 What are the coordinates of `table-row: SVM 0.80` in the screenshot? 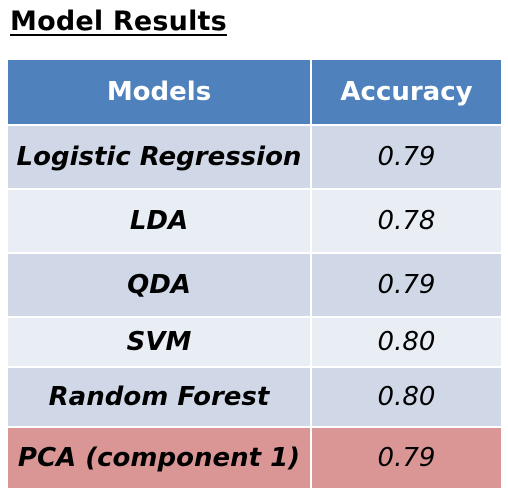 It's located at (254, 342).